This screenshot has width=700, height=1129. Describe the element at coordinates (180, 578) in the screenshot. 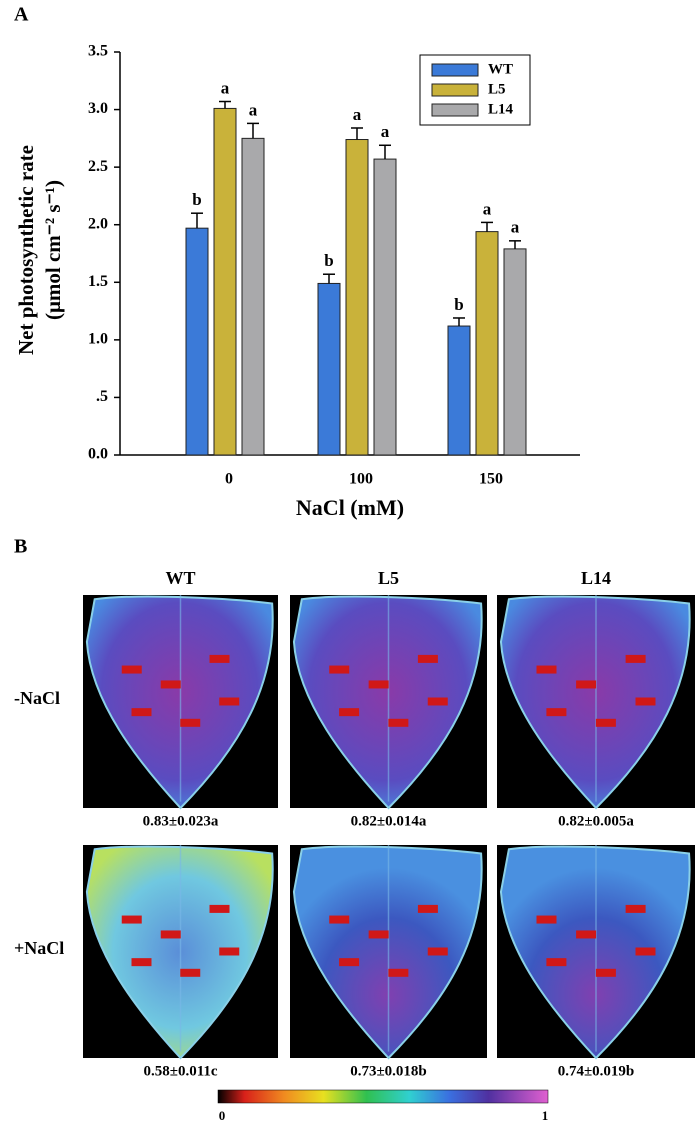

I see `column-header: WT` at that location.